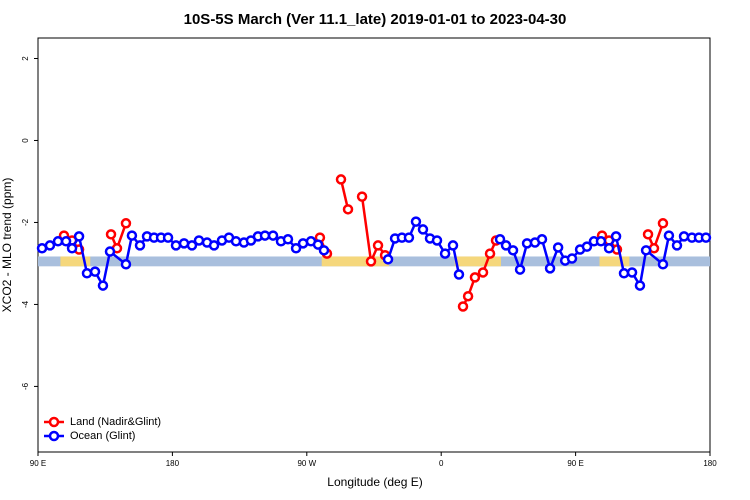 The image size is (750, 500). Describe the element at coordinates (25, 58) in the screenshot. I see `y-tick-label: 2` at that location.